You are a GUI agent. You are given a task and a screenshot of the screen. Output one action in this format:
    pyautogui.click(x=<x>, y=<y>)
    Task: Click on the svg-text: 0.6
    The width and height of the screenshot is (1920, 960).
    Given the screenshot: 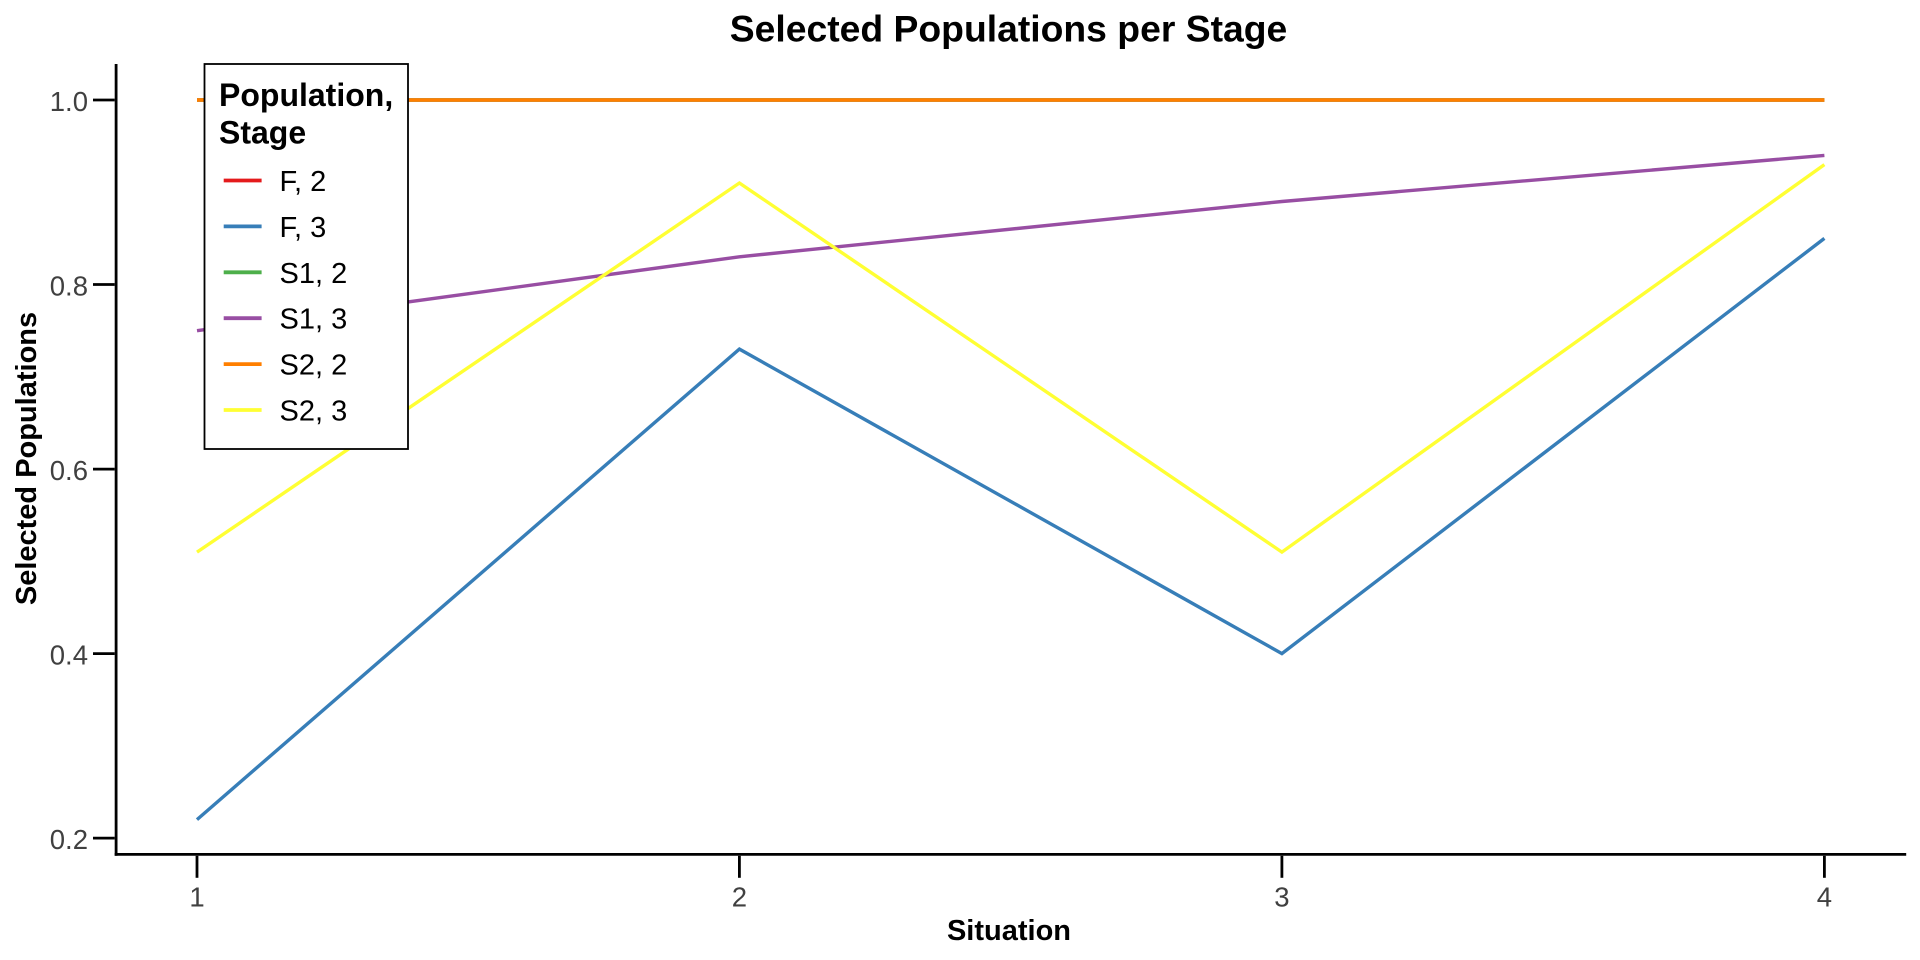 What is the action you would take?
    pyautogui.click(x=69, y=470)
    